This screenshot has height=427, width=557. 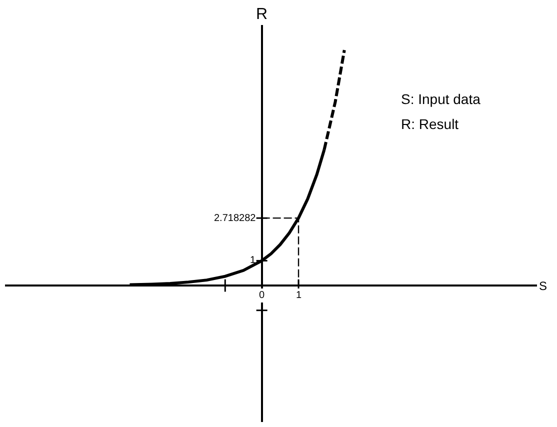 I want to click on annotation: S: Input data, so click(x=441, y=99).